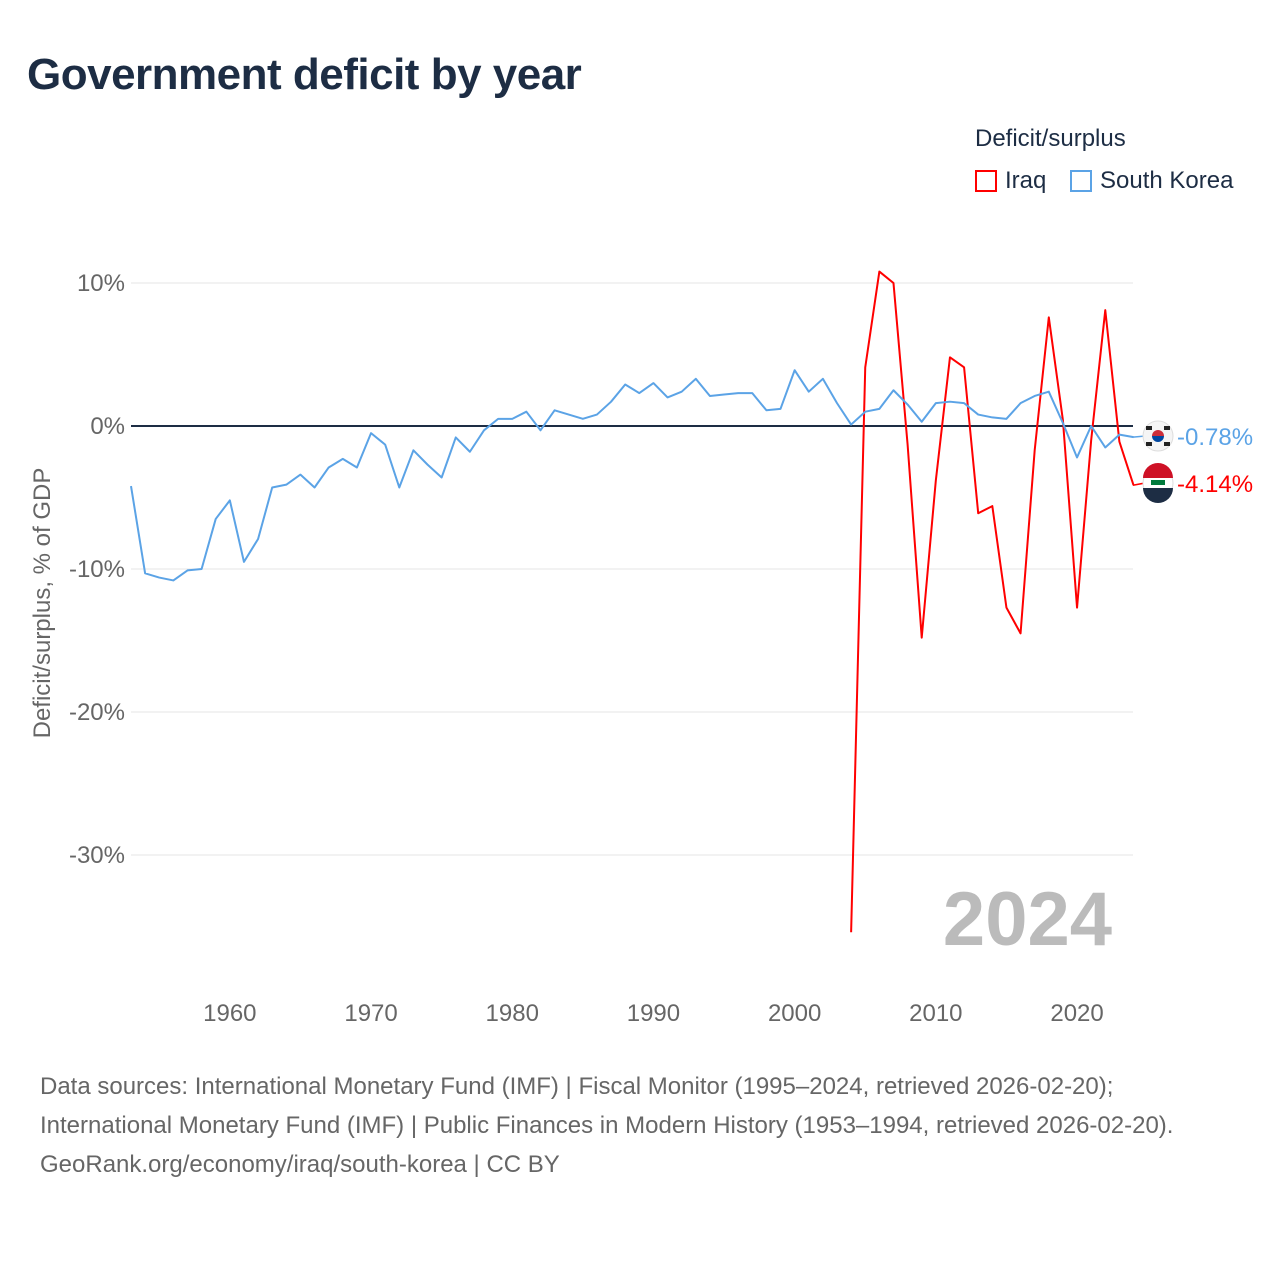 Image resolution: width=1280 pixels, height=1280 pixels. What do you see at coordinates (107, 426) in the screenshot?
I see `y-tick-label: 0%` at bounding box center [107, 426].